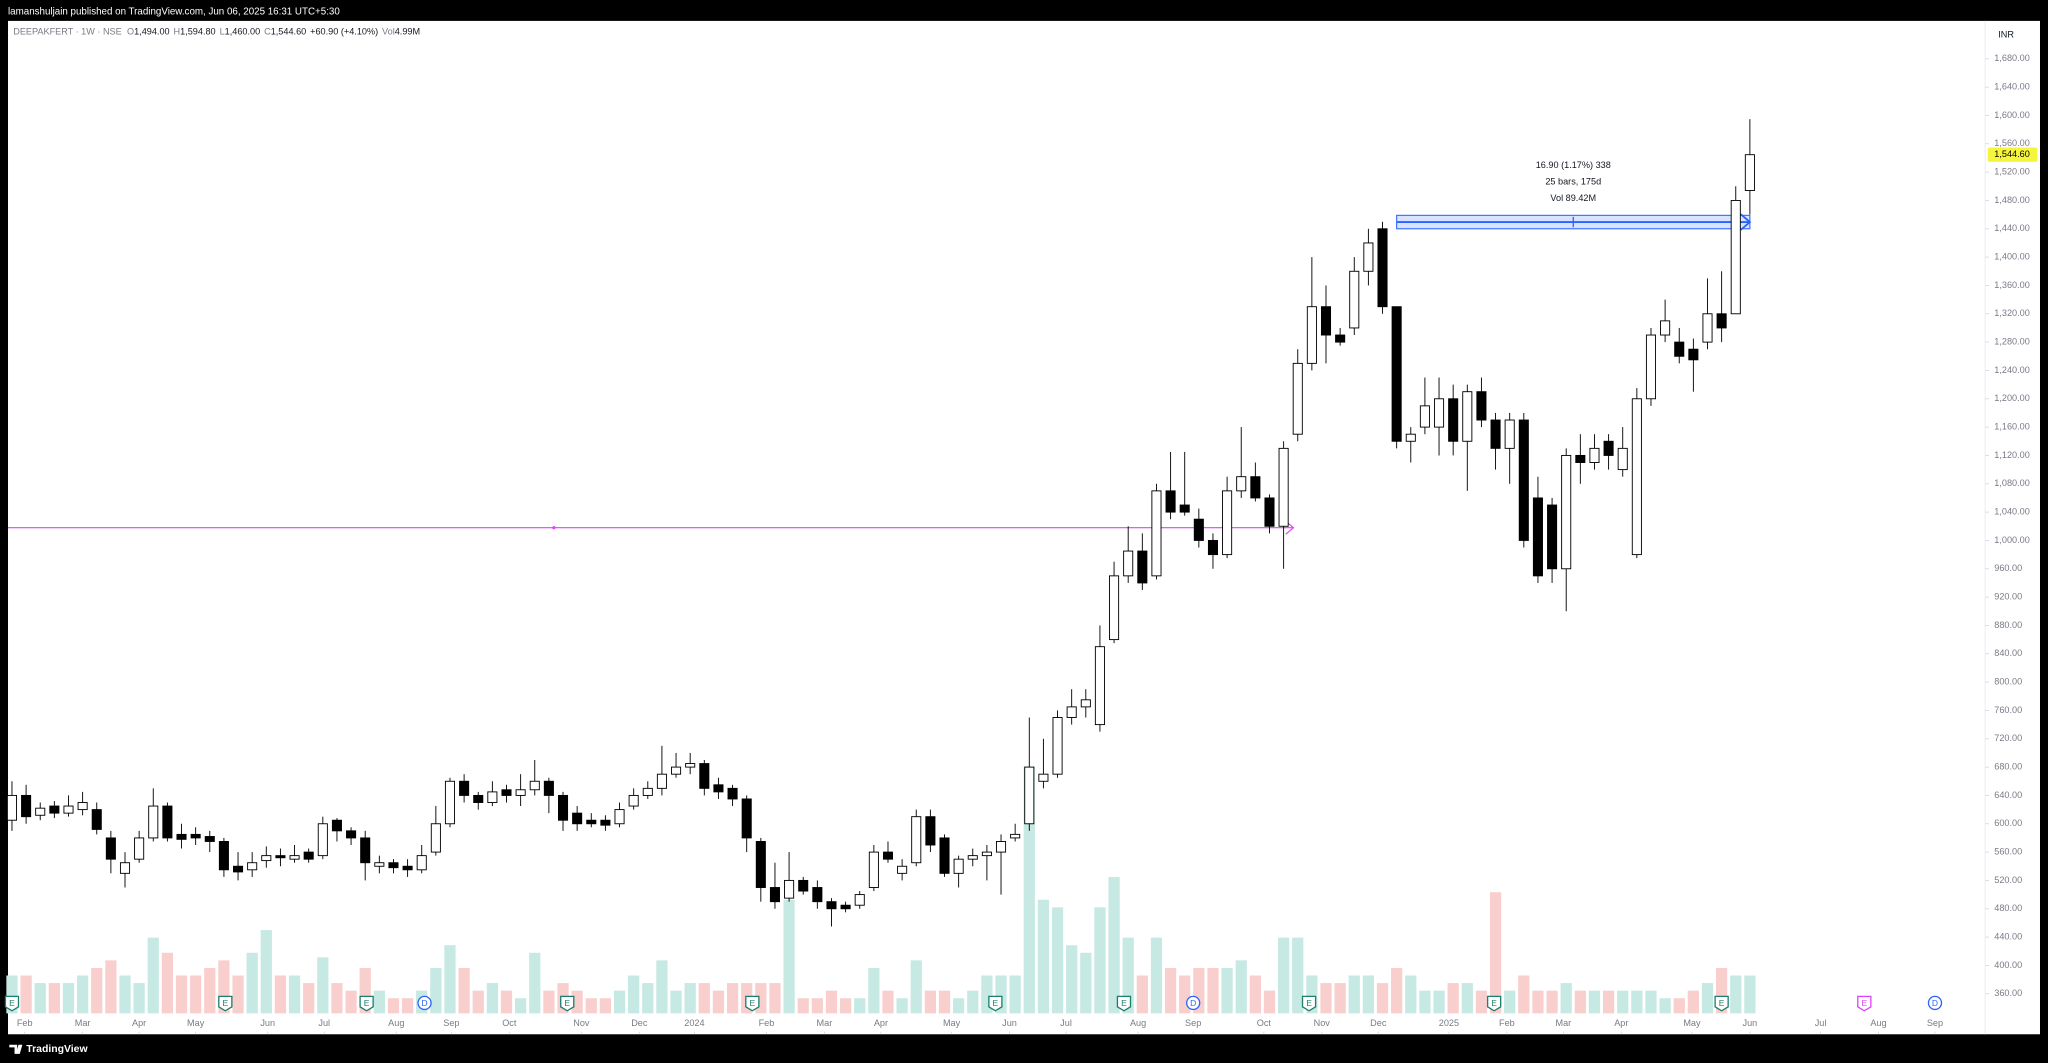 This screenshot has height=1063, width=2048. Describe the element at coordinates (267, 32) in the screenshot. I see `legend-key: C` at that location.